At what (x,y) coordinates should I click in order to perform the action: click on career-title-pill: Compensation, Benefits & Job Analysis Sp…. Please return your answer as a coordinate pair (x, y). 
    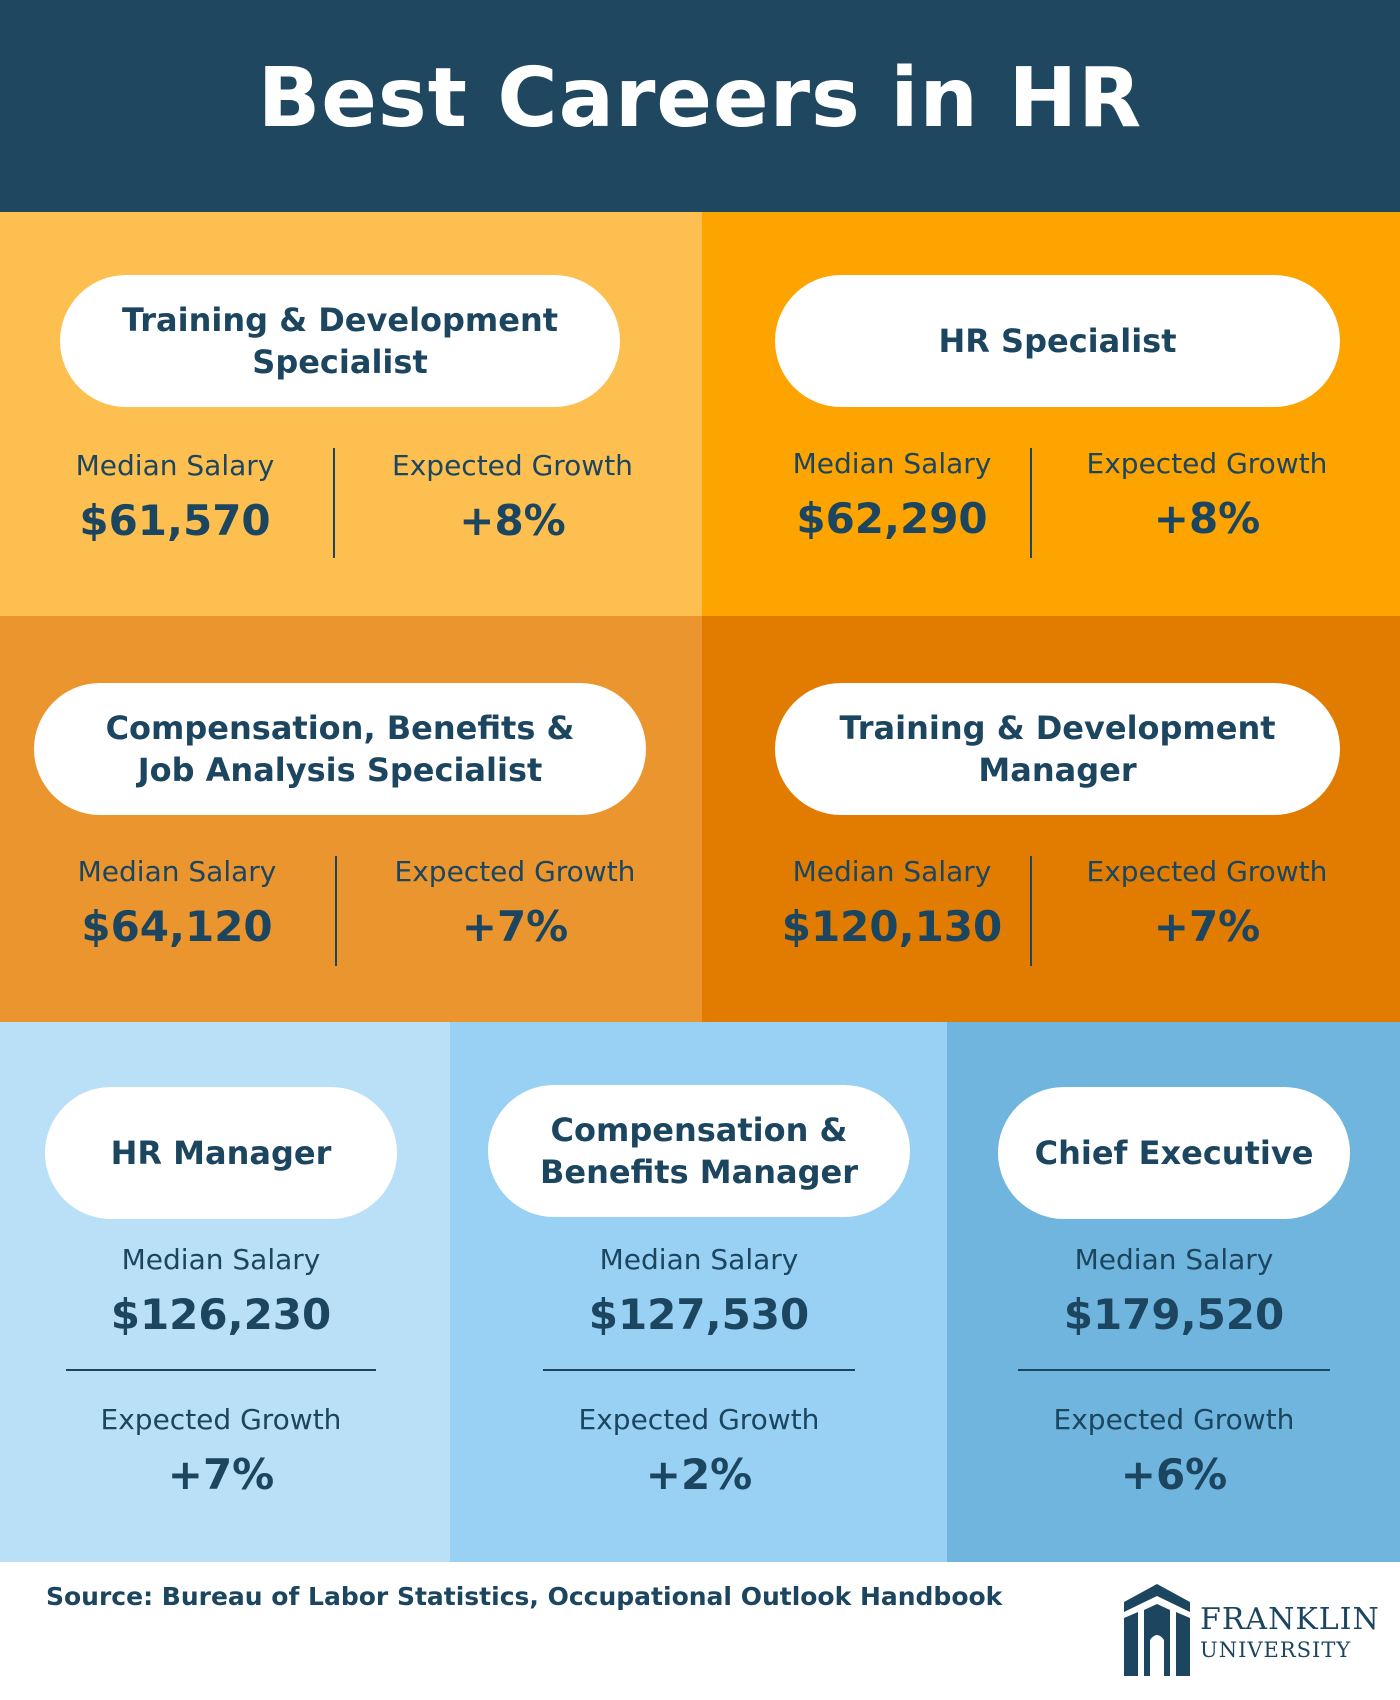
    Looking at the image, I should click on (340, 749).